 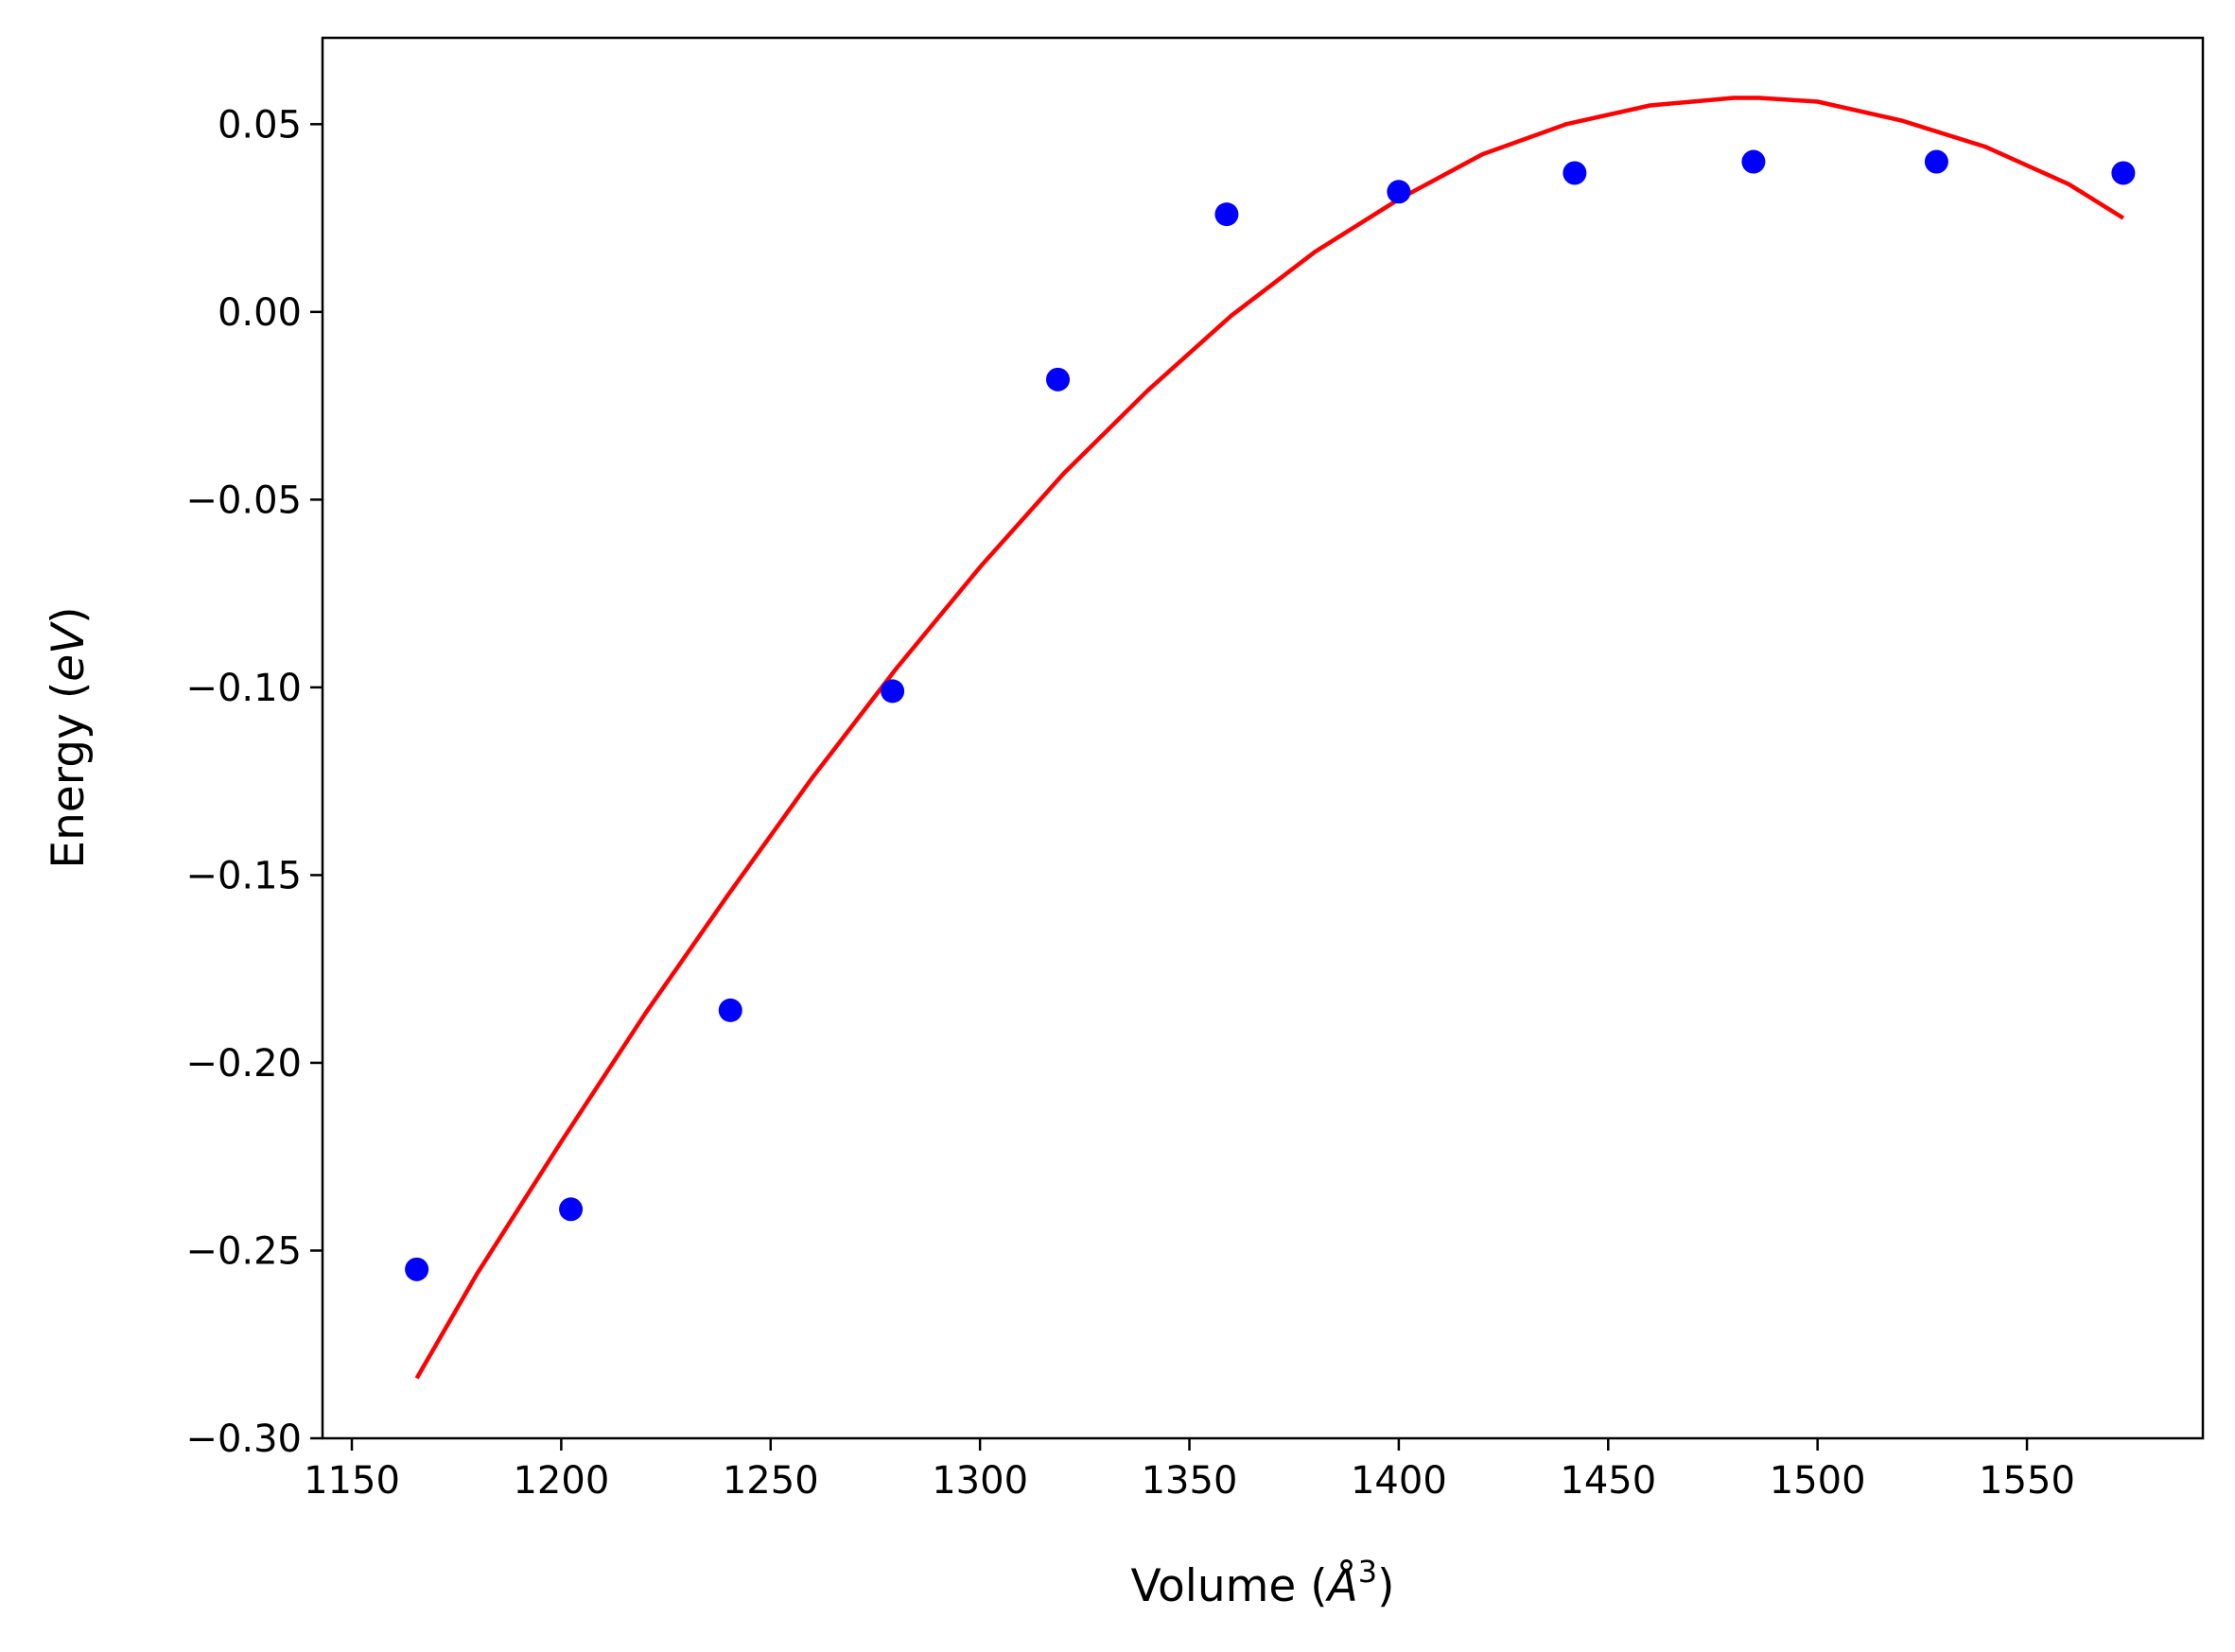 What do you see at coordinates (1608, 1481) in the screenshot?
I see `x-tick-label: 1450` at bounding box center [1608, 1481].